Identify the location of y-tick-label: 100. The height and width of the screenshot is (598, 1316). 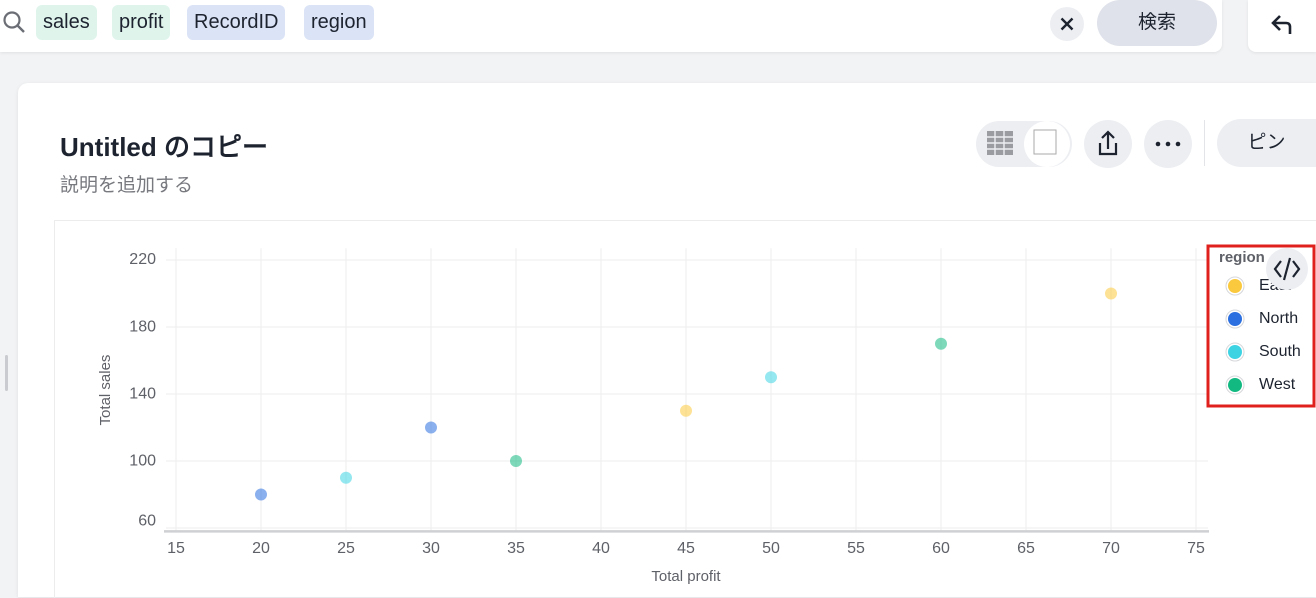
(142, 460).